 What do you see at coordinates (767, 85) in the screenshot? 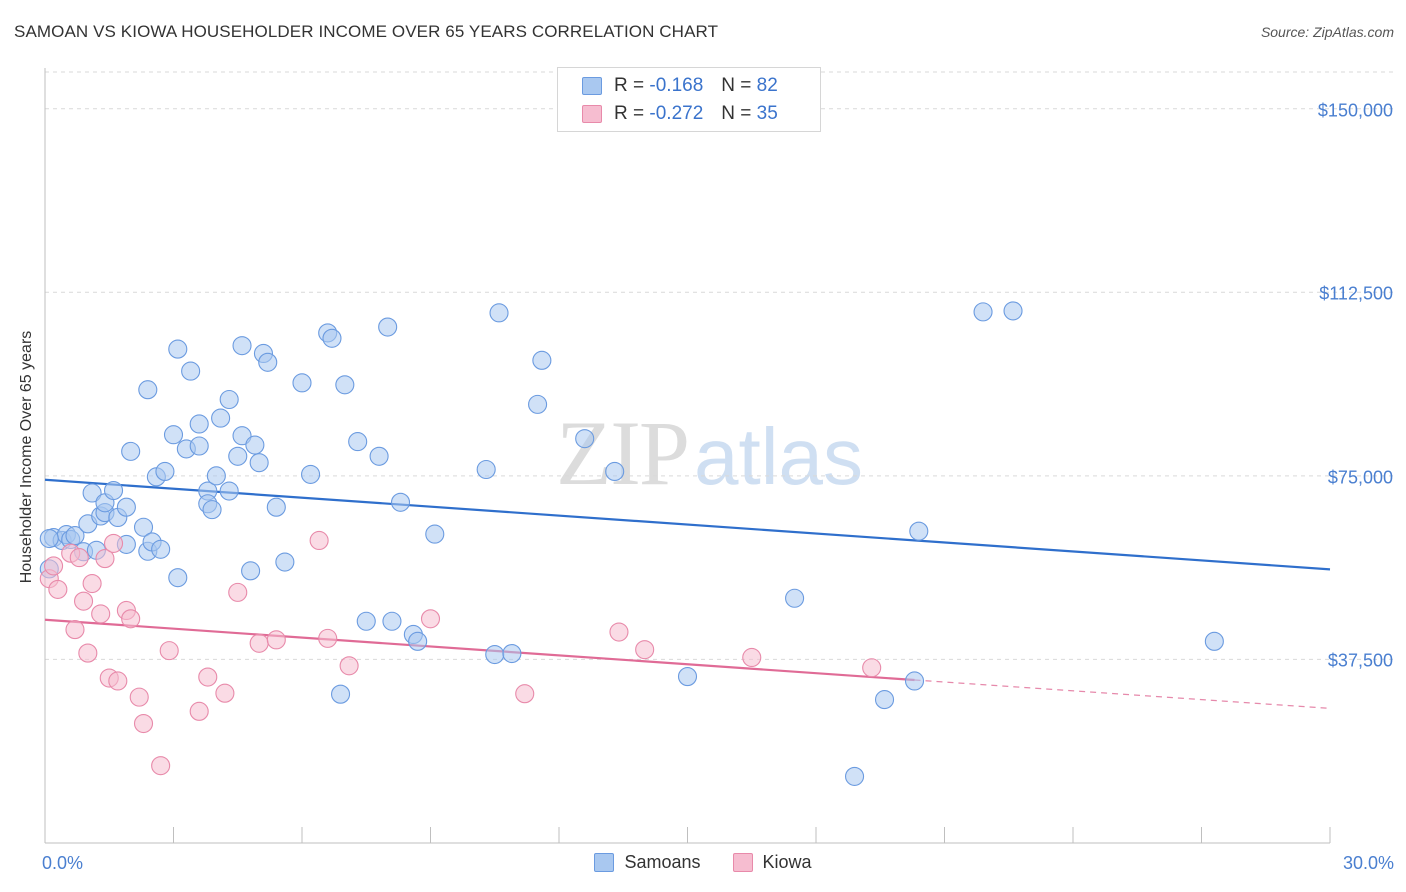
I see `n-value: 82` at bounding box center [767, 85].